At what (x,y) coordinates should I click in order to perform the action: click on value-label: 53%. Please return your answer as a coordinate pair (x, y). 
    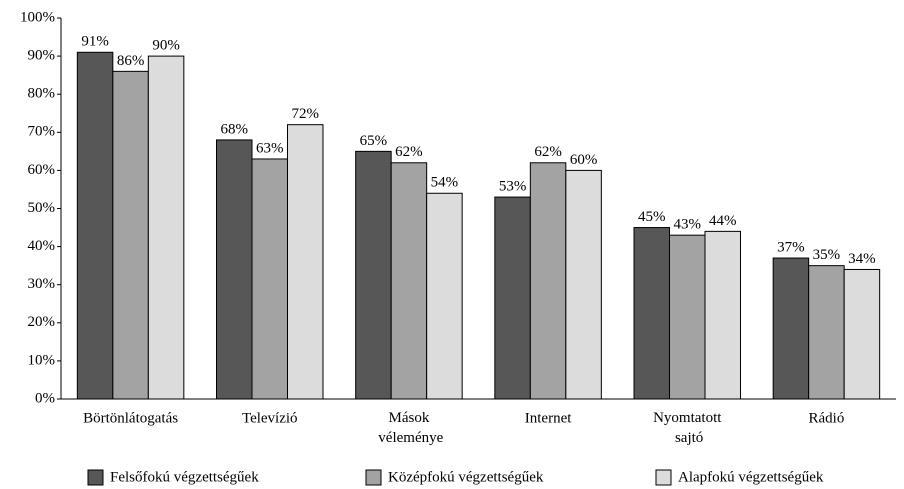
    Looking at the image, I should click on (513, 187).